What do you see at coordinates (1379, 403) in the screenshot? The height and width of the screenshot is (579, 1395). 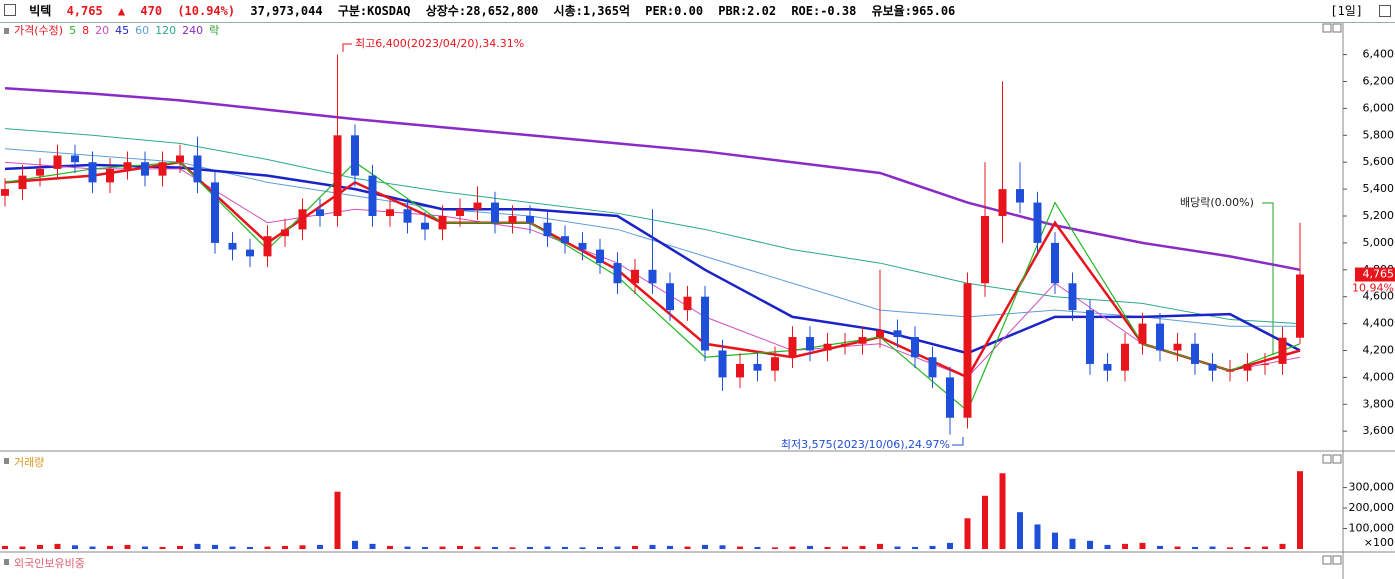 I see `y-tick-label: 3,800` at bounding box center [1379, 403].